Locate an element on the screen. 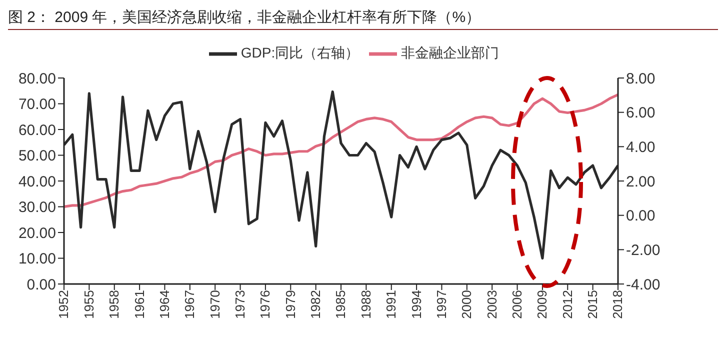 This screenshot has height=347, width=726. x-tick-label: 2003 is located at coordinates (492, 304).